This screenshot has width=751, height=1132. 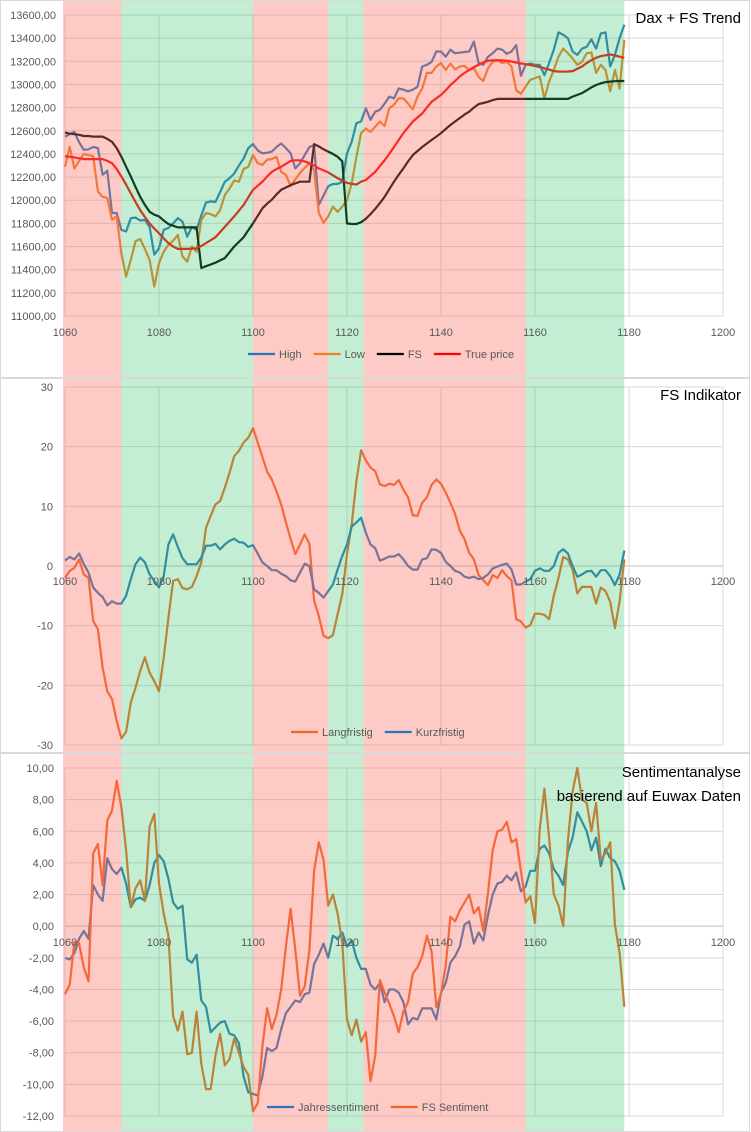 What do you see at coordinates (41, 1022) in the screenshot?
I see `y-tick-label: -6,00` at bounding box center [41, 1022].